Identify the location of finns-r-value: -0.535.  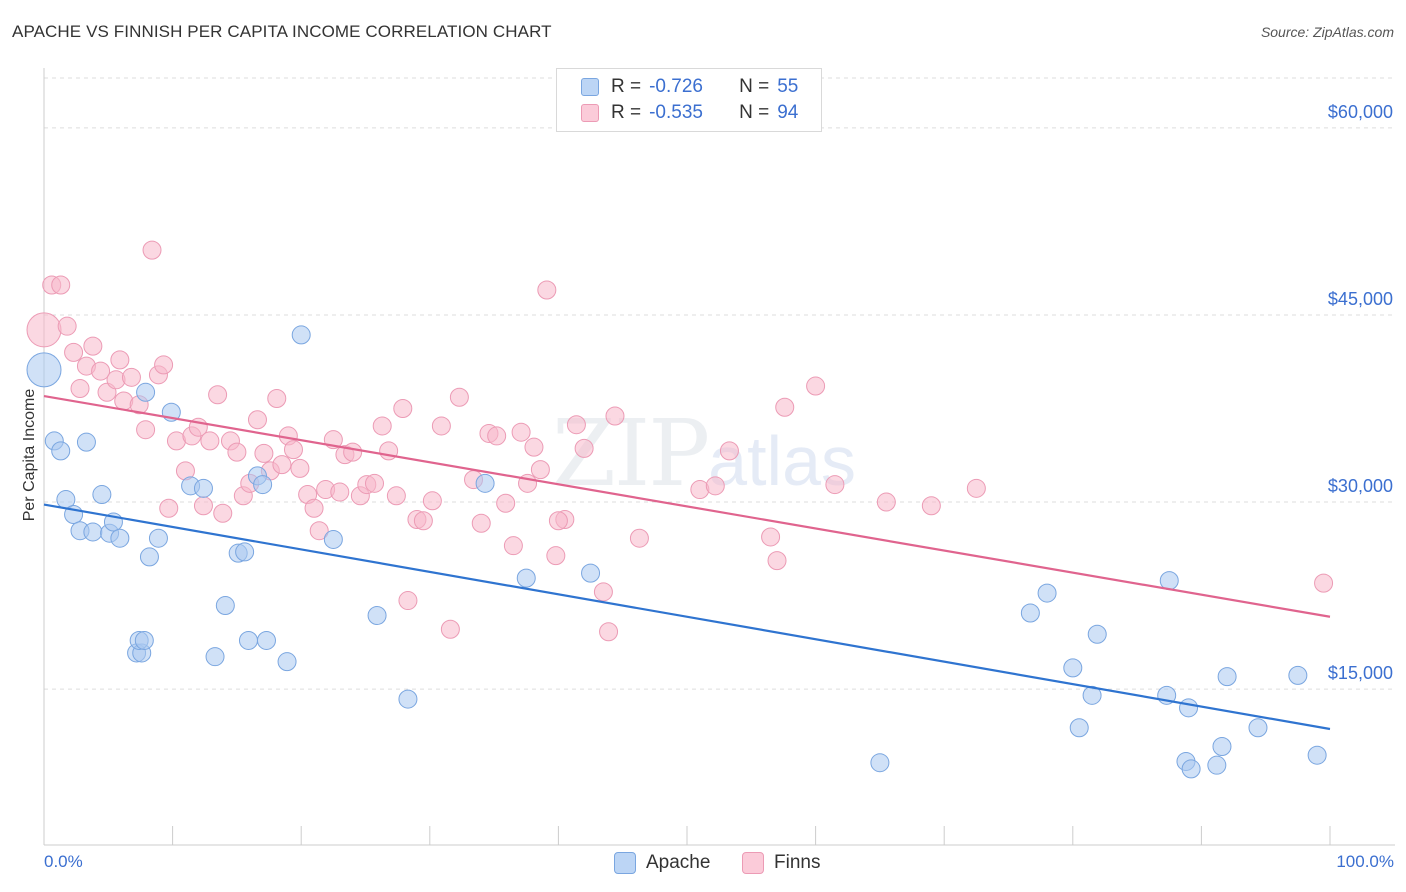
(676, 112).